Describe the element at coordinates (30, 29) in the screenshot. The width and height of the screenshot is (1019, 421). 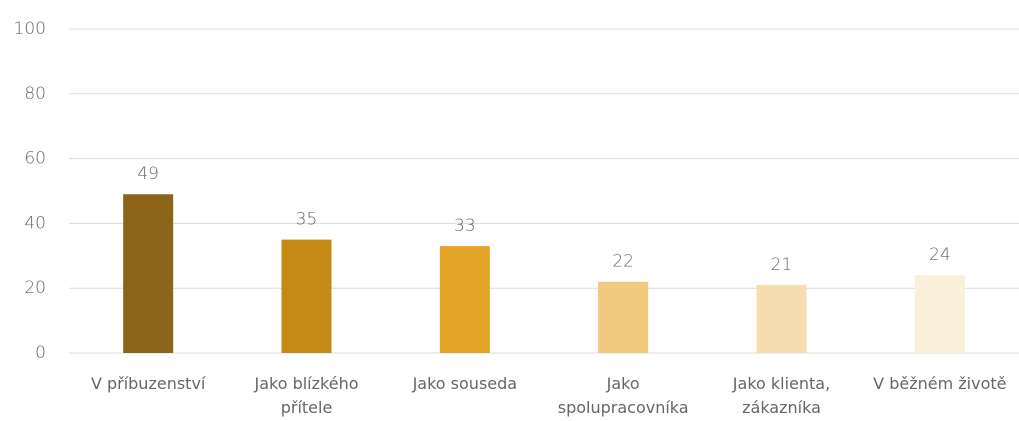
I see `y-tick-label: 100` at that location.